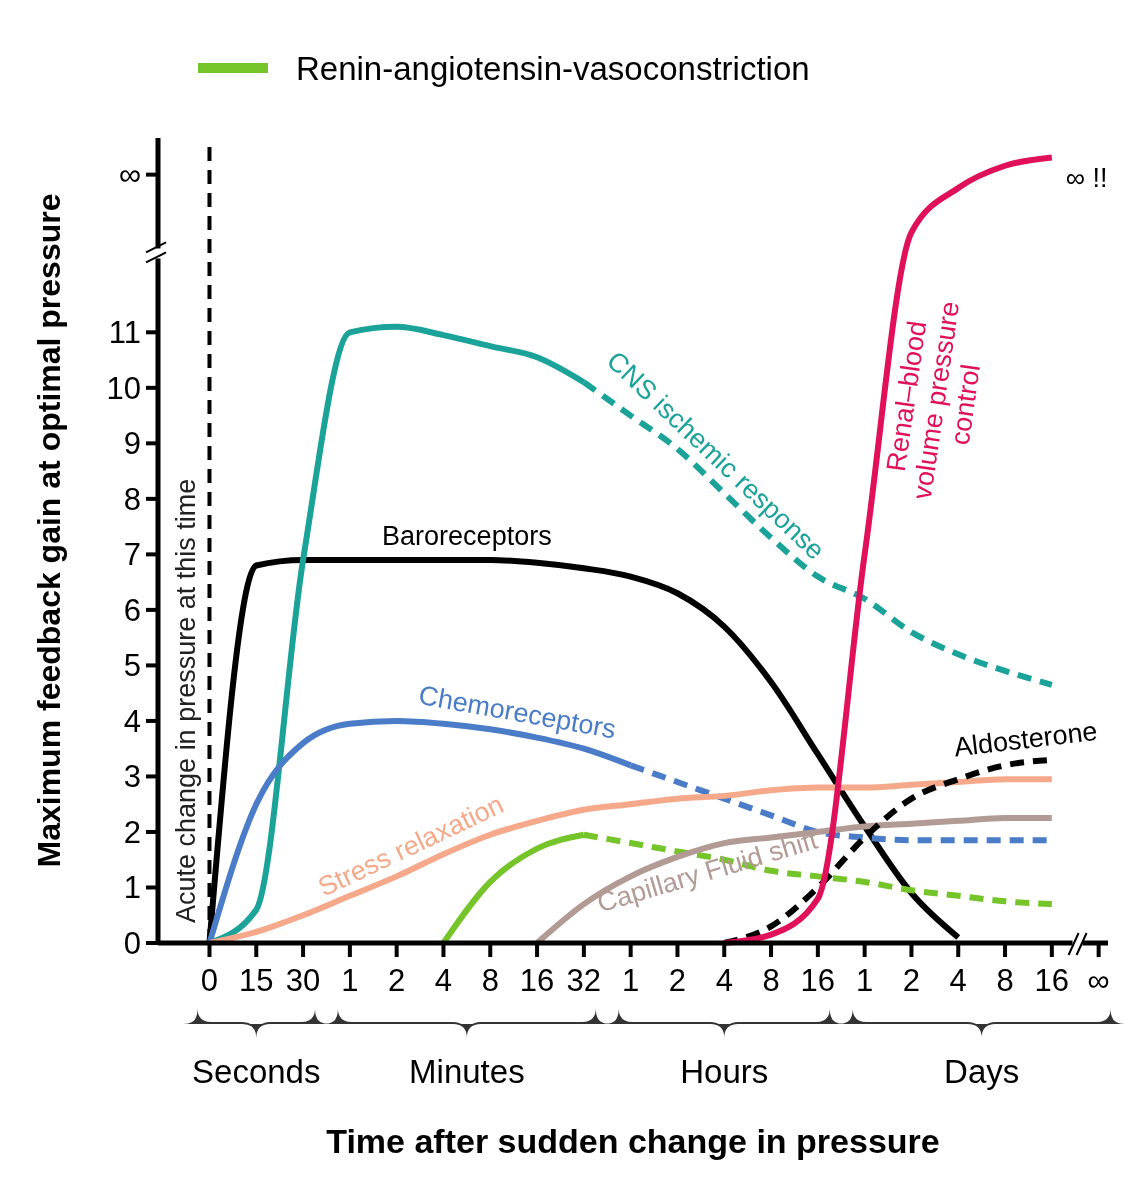 This screenshot has width=1136, height=1203. I want to click on y-tick-label: 11, so click(124, 333).